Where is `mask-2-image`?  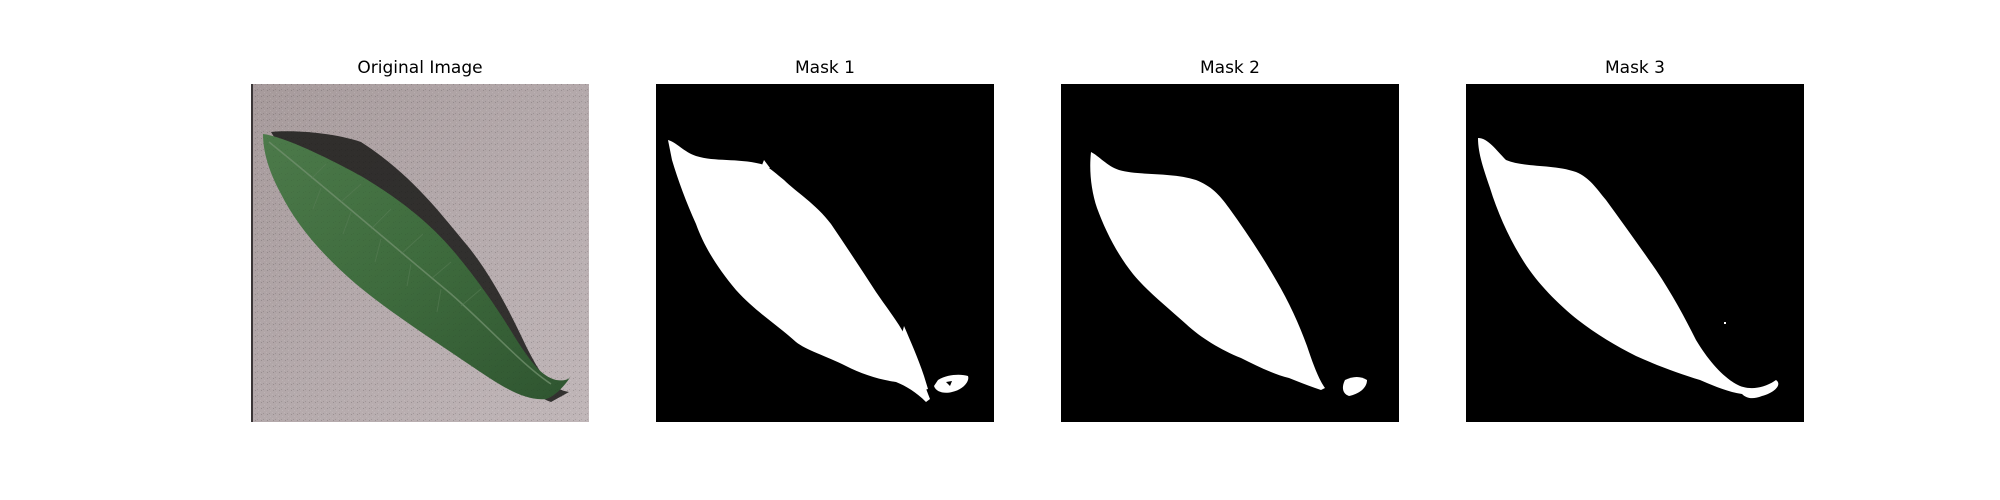 mask-2-image is located at coordinates (1230, 253).